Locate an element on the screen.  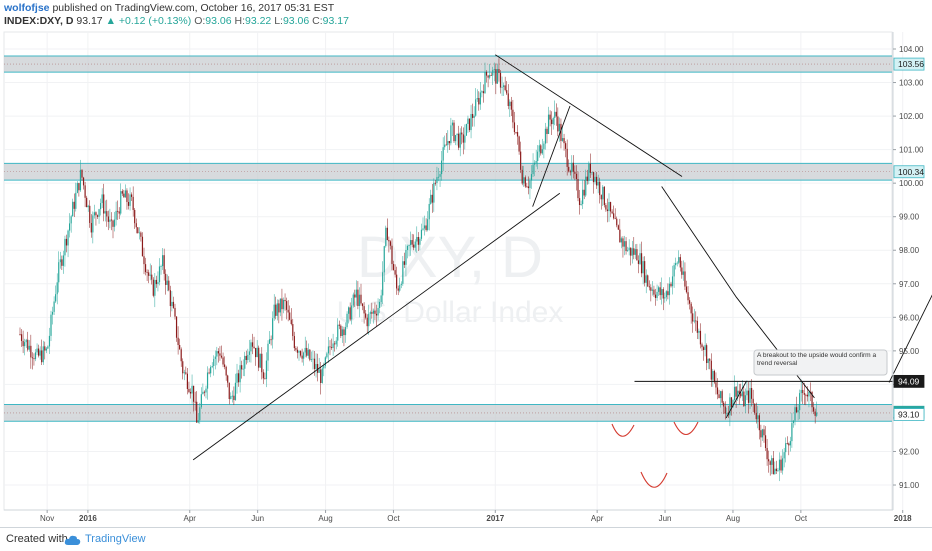
downtrend-upper-line is located at coordinates (589, 115).